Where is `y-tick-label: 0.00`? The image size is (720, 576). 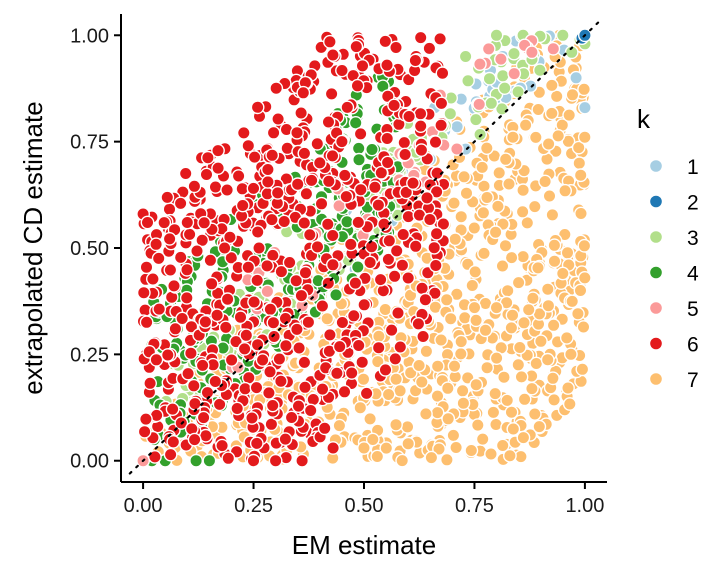 y-tick-label: 0.00 is located at coordinates (89, 462).